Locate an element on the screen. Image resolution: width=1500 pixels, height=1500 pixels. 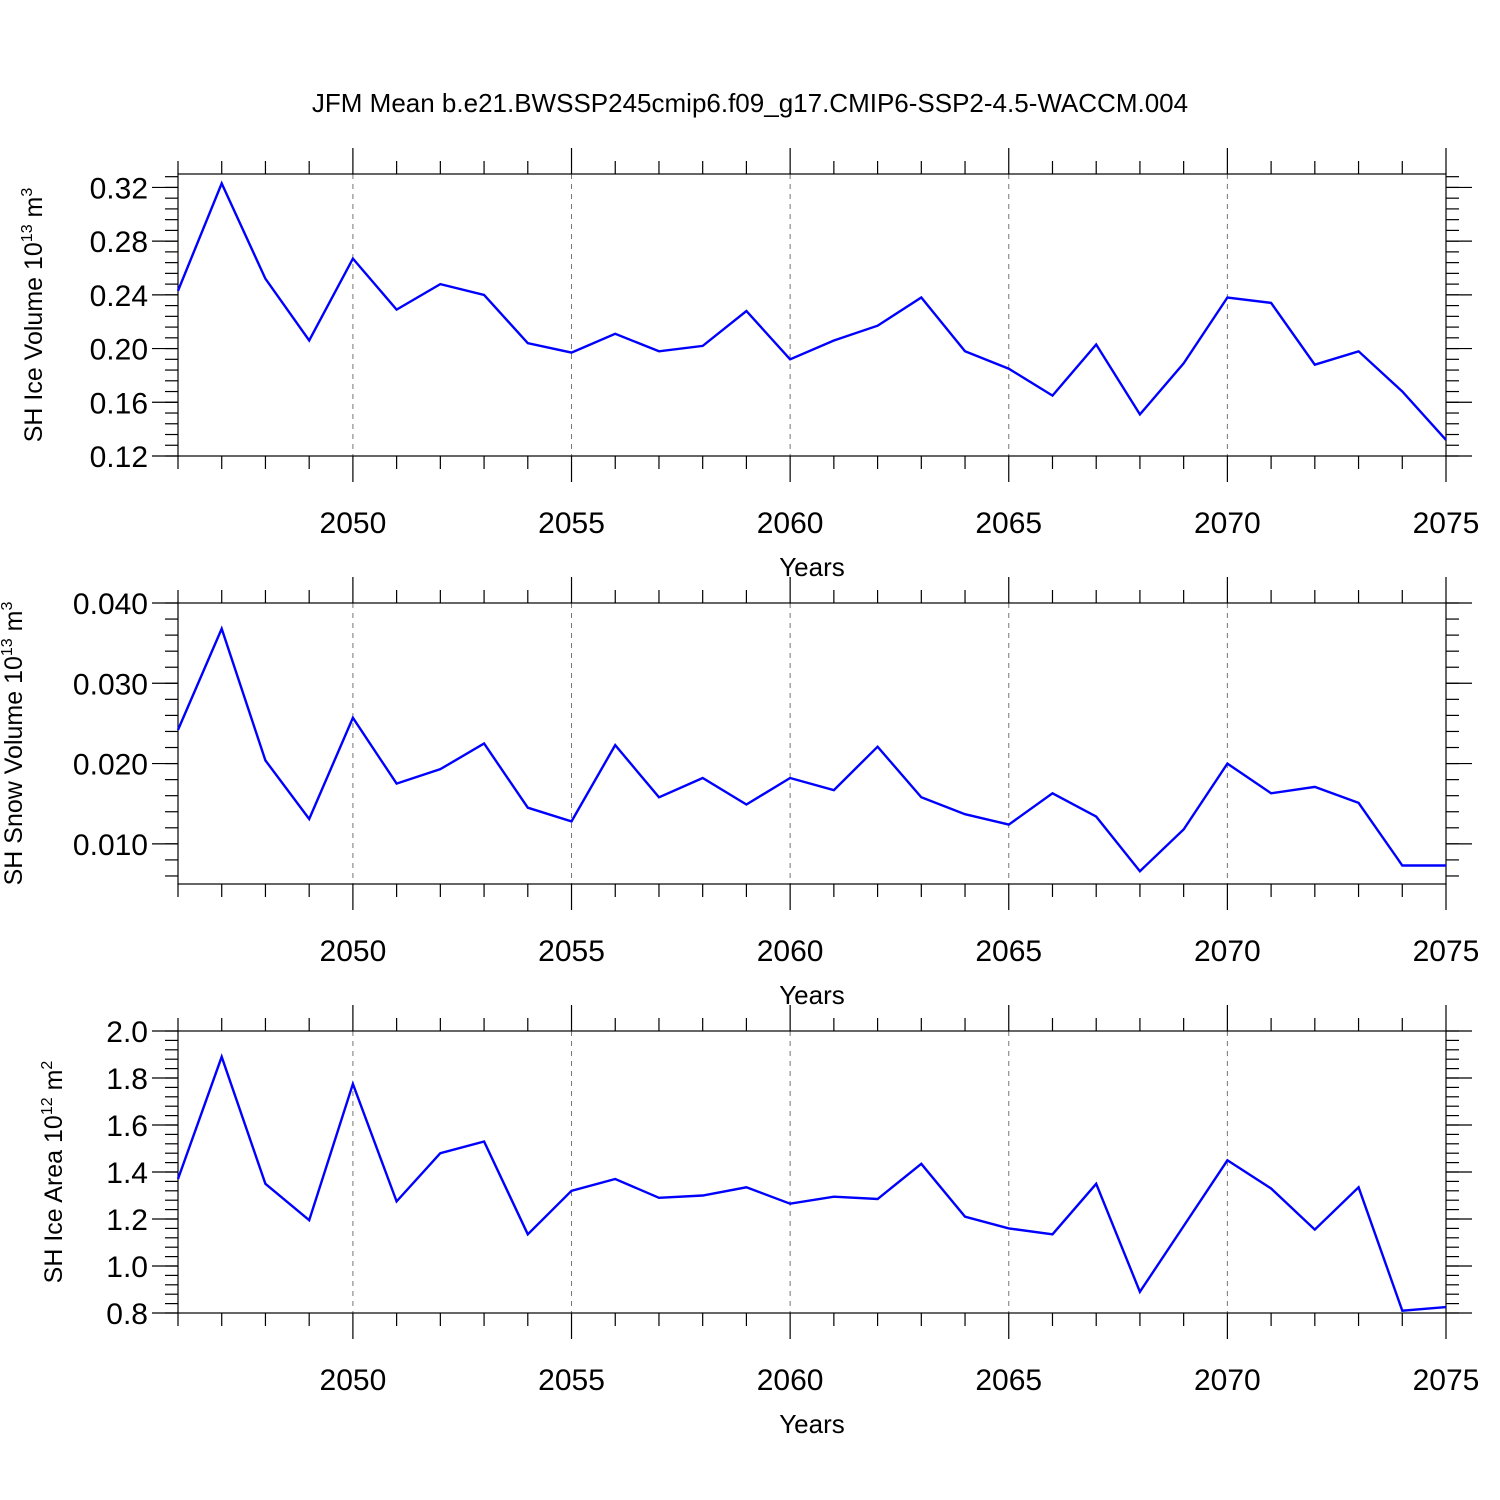
y-tick-label: 0.040 is located at coordinates (110, 604).